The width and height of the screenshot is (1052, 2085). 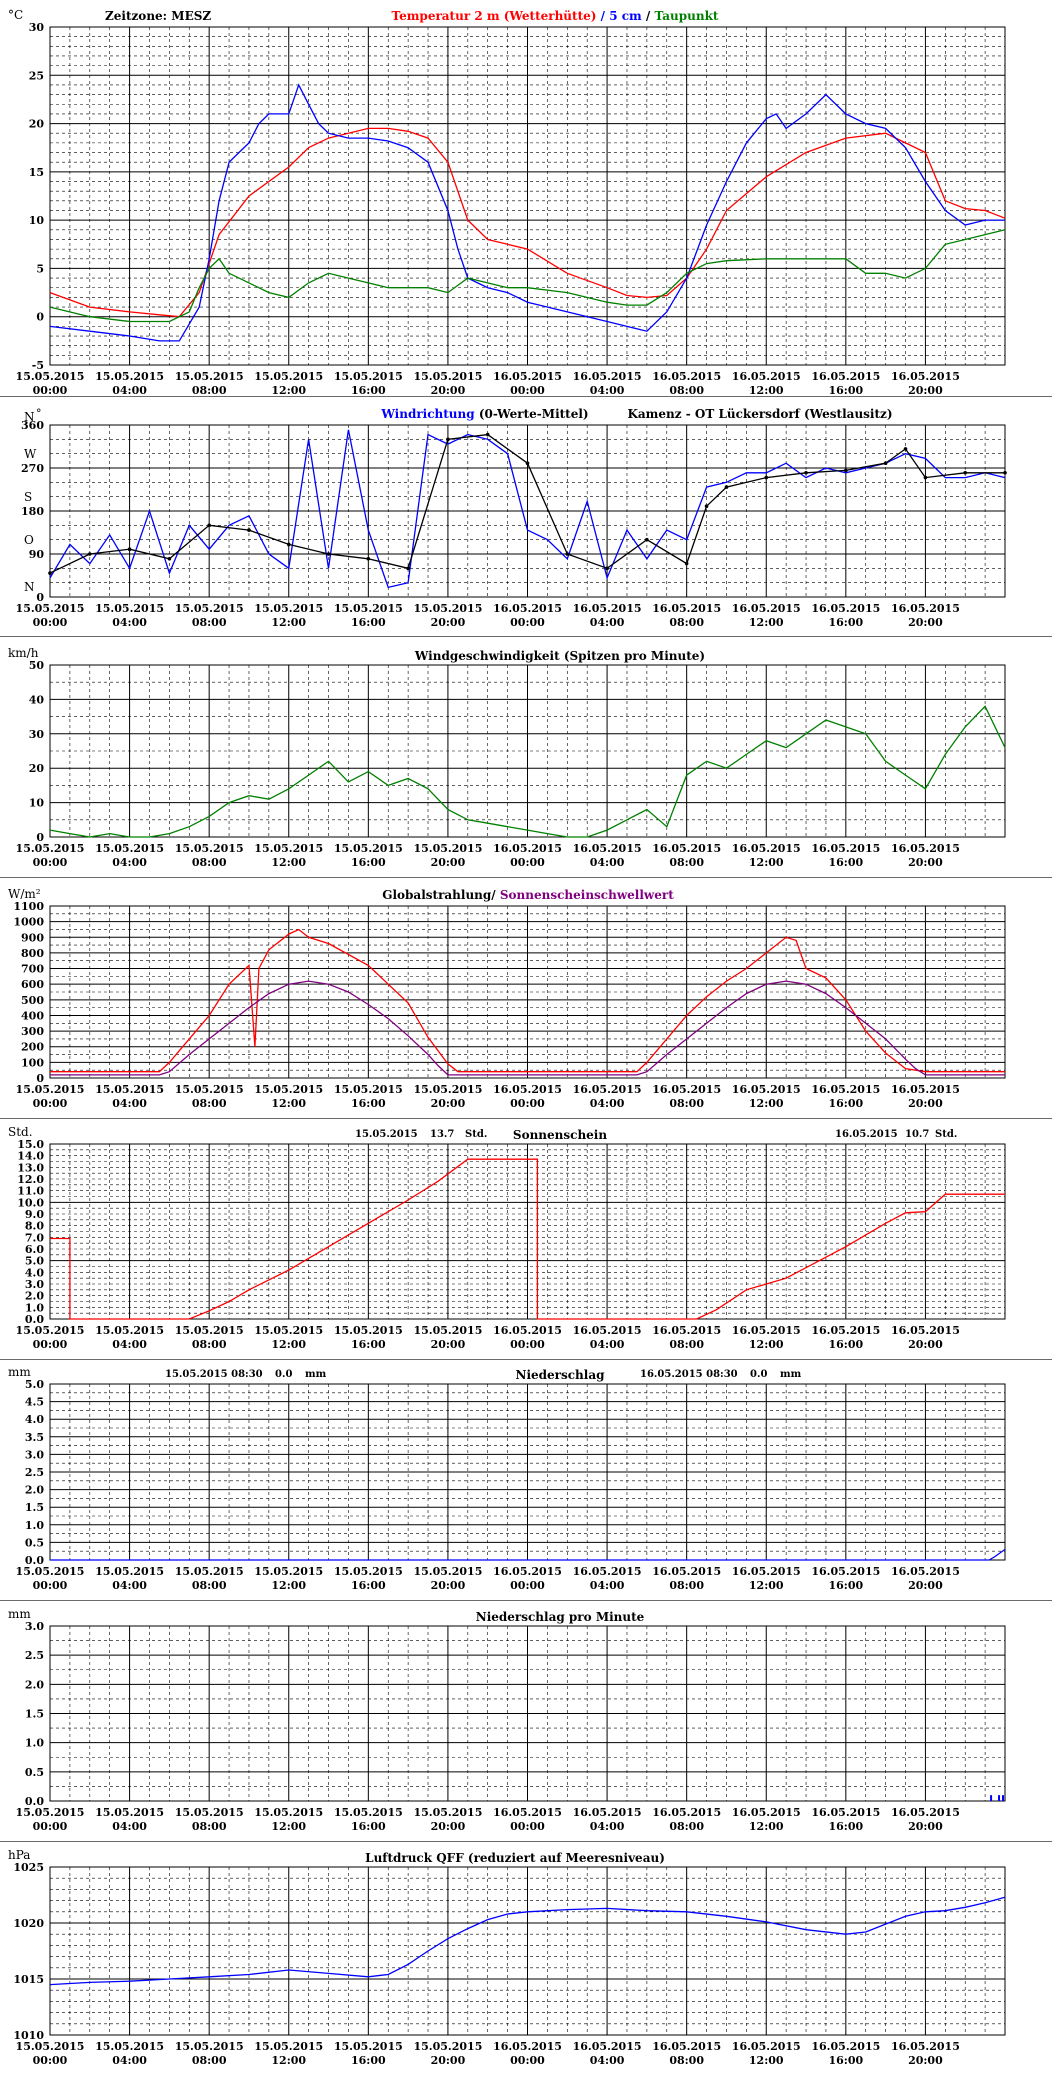 I want to click on y-tick-label: 100, so click(x=32, y=1062).